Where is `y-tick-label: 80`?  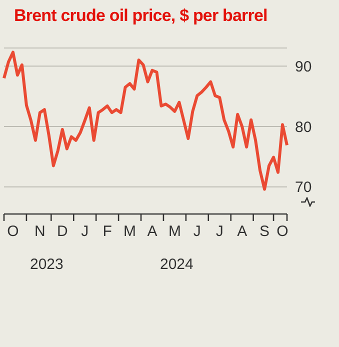 y-tick-label: 80 is located at coordinates (303, 127).